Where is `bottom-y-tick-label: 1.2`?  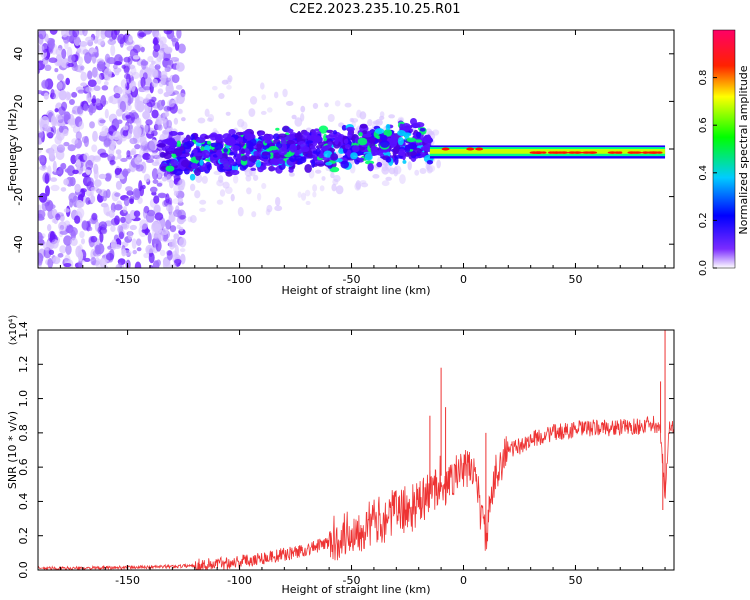
bottom-y-tick-label: 1.2 is located at coordinates (23, 365).